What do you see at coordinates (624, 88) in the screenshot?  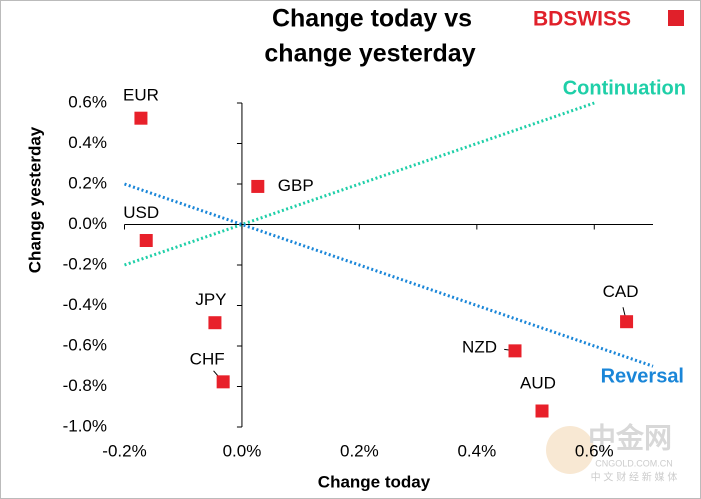 I see `line-label: Continuation` at bounding box center [624, 88].